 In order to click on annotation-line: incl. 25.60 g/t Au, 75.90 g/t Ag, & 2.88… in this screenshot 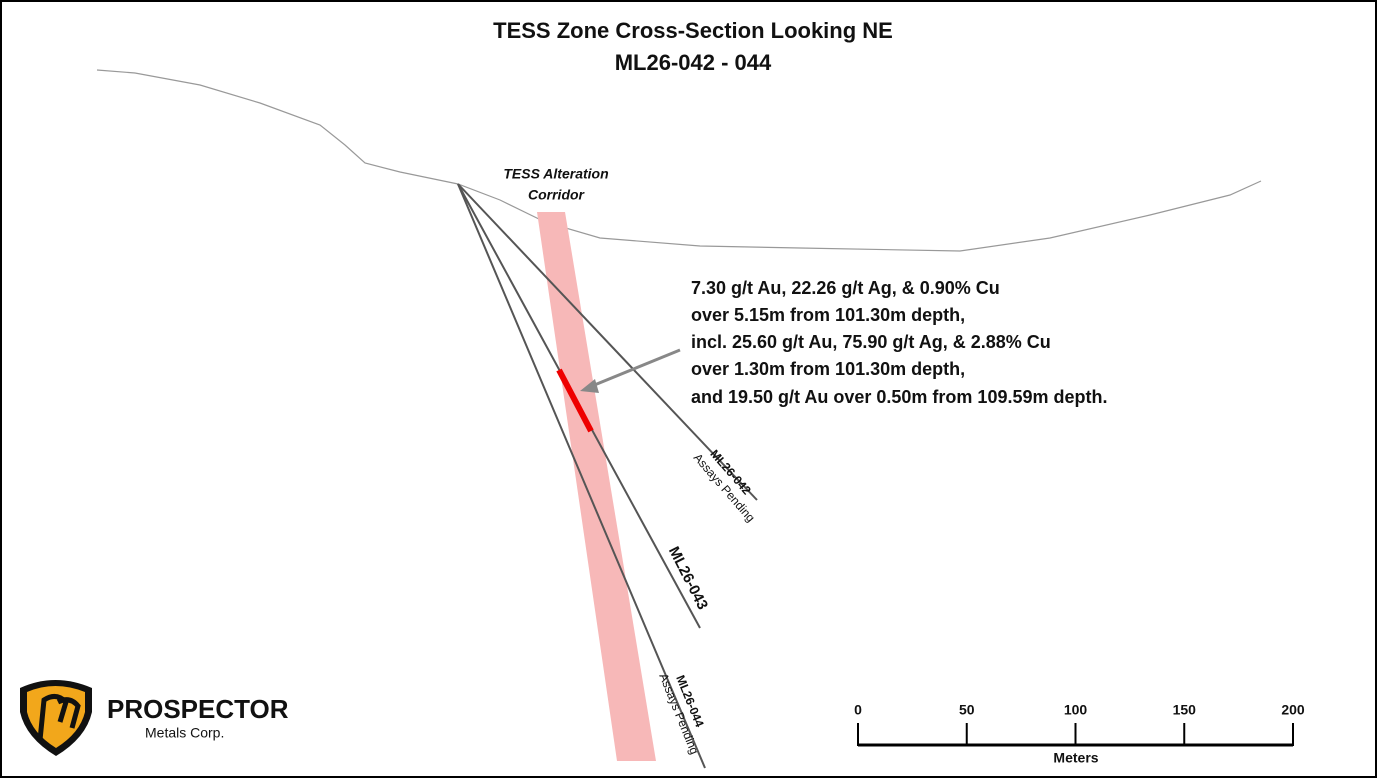, I will do `click(871, 342)`.